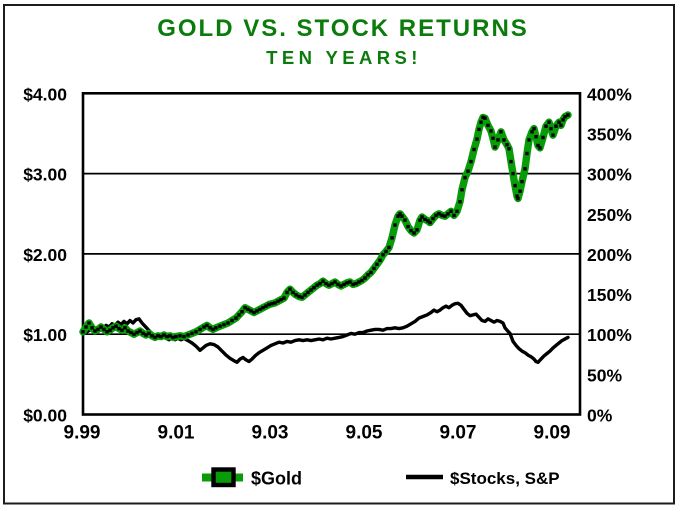  I want to click on svg-text: $3.00, so click(45, 175).